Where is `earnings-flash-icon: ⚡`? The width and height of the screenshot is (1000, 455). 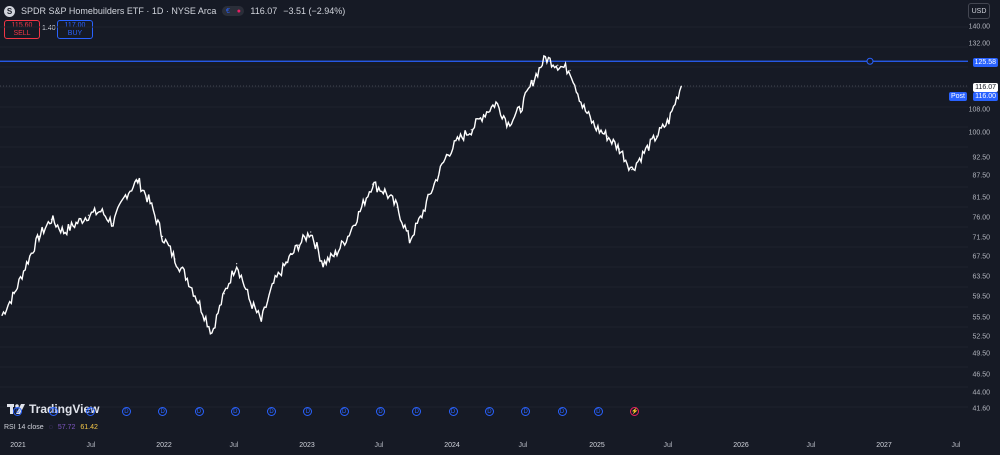 earnings-flash-icon: ⚡ is located at coordinates (635, 411).